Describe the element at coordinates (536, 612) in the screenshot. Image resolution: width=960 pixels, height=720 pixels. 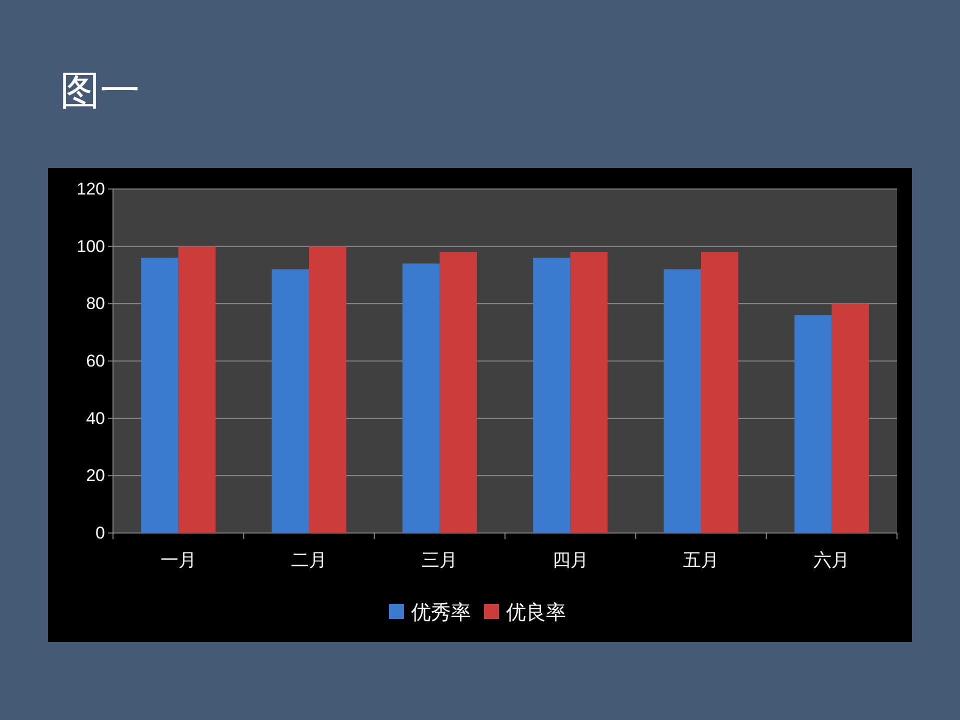
I see `legend-label: 优良率` at that location.